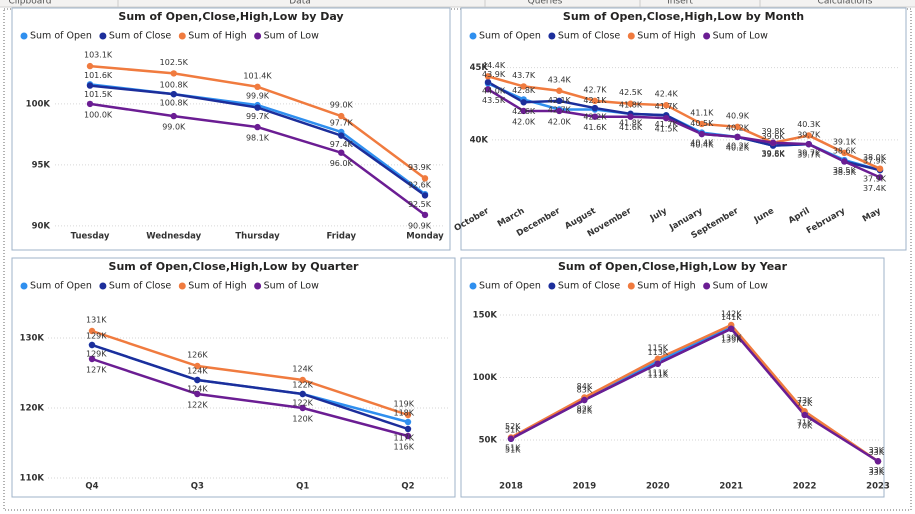 Image resolution: width=915 pixels, height=514 pixels. What do you see at coordinates (809, 135) in the screenshot?
I see `data-label: 39.7K` at bounding box center [809, 135].